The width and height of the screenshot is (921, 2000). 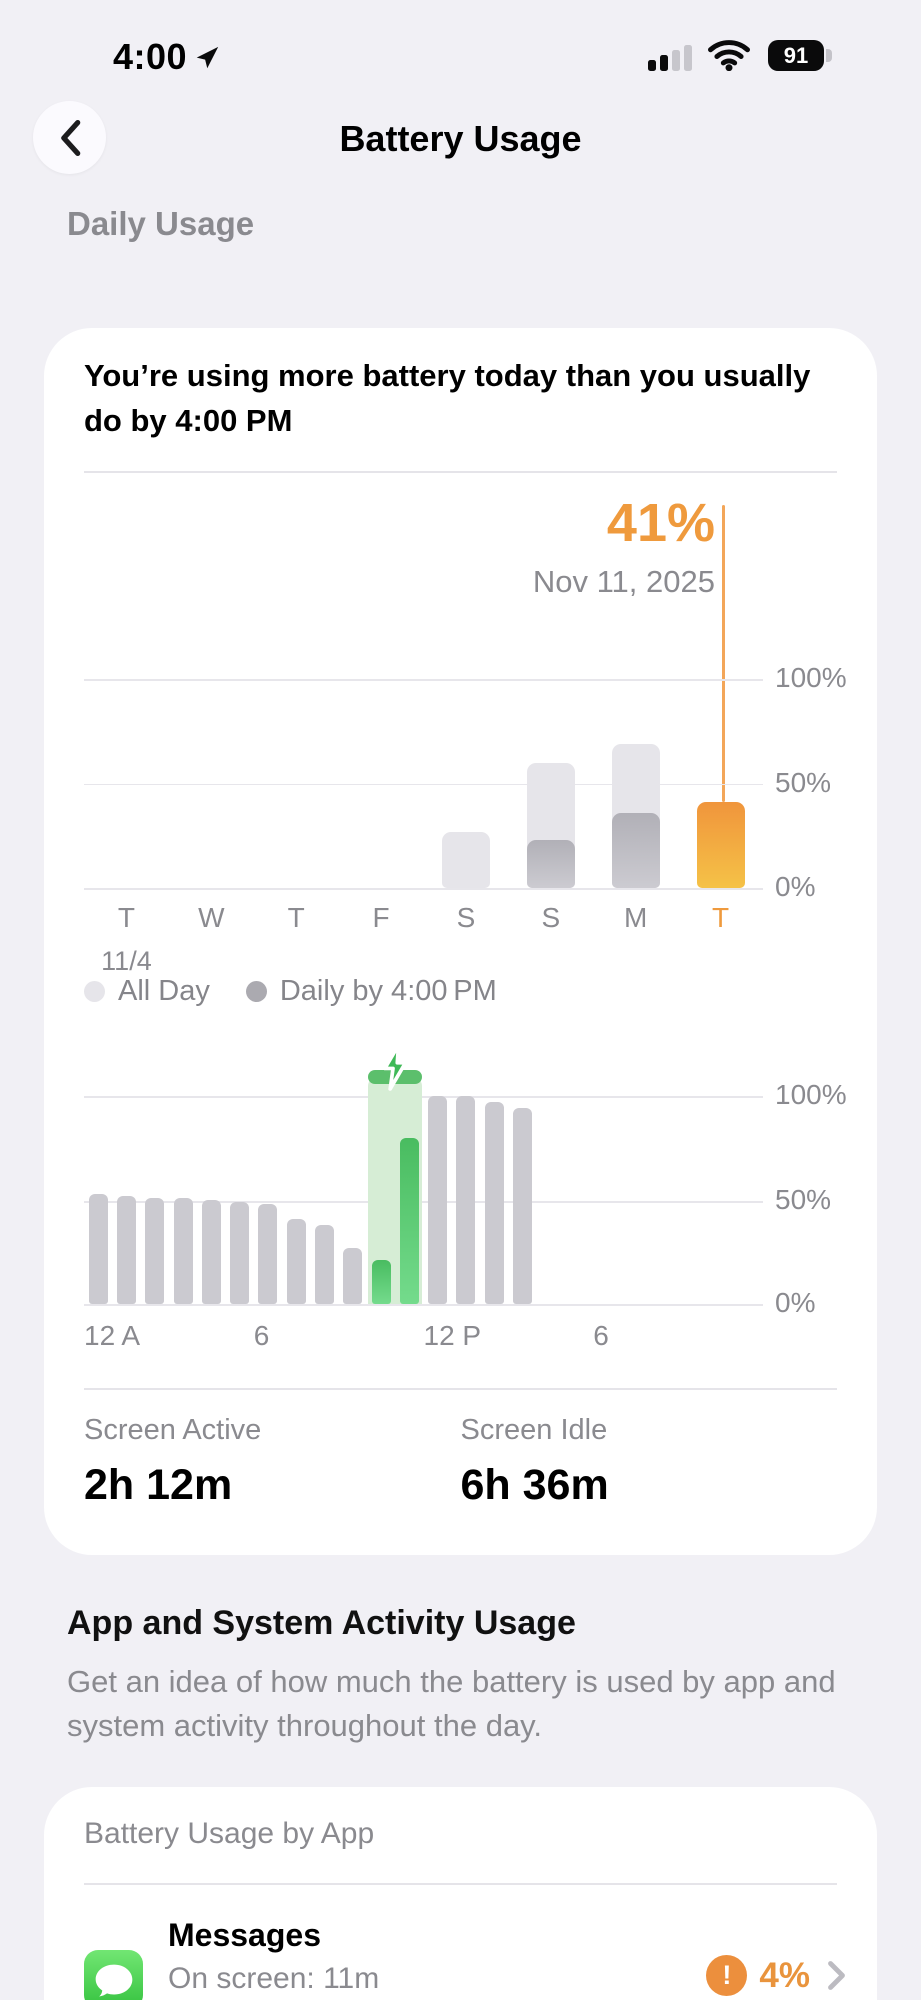 What do you see at coordinates (207, 57) in the screenshot?
I see `location-arrow-icon` at bounding box center [207, 57].